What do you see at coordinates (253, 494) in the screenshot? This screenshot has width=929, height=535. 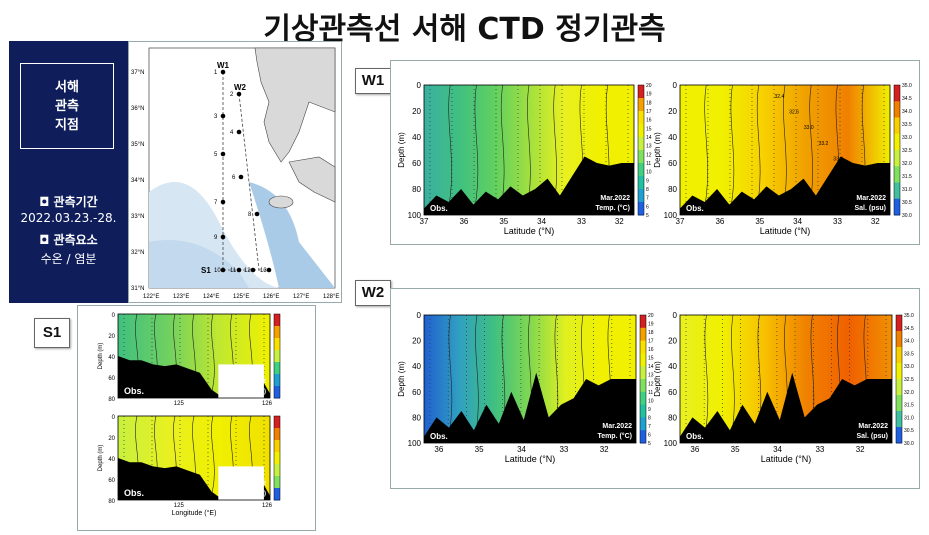 I see `caption-variable: Sal.(psu)` at bounding box center [253, 494].